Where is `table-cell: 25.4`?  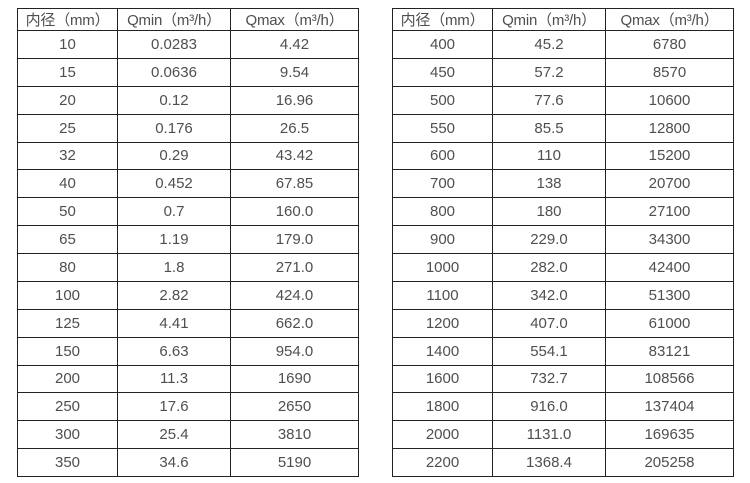
table-cell: 25.4 is located at coordinates (174, 435).